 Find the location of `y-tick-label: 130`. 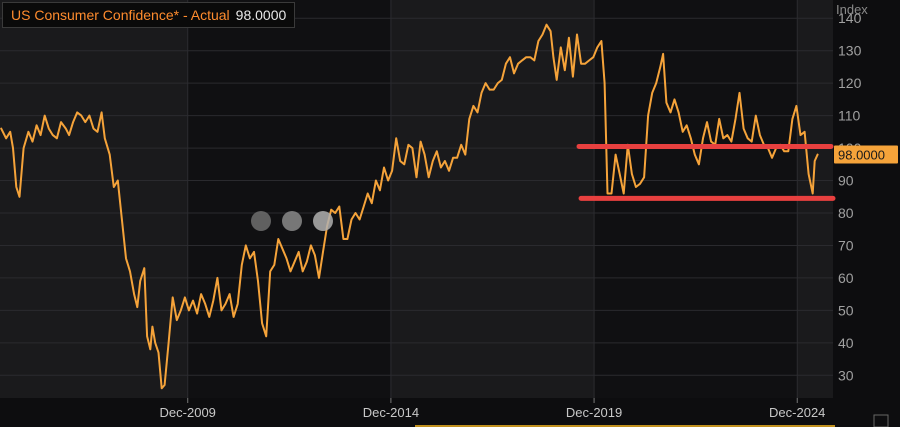

y-tick-label: 130 is located at coordinates (850, 51).